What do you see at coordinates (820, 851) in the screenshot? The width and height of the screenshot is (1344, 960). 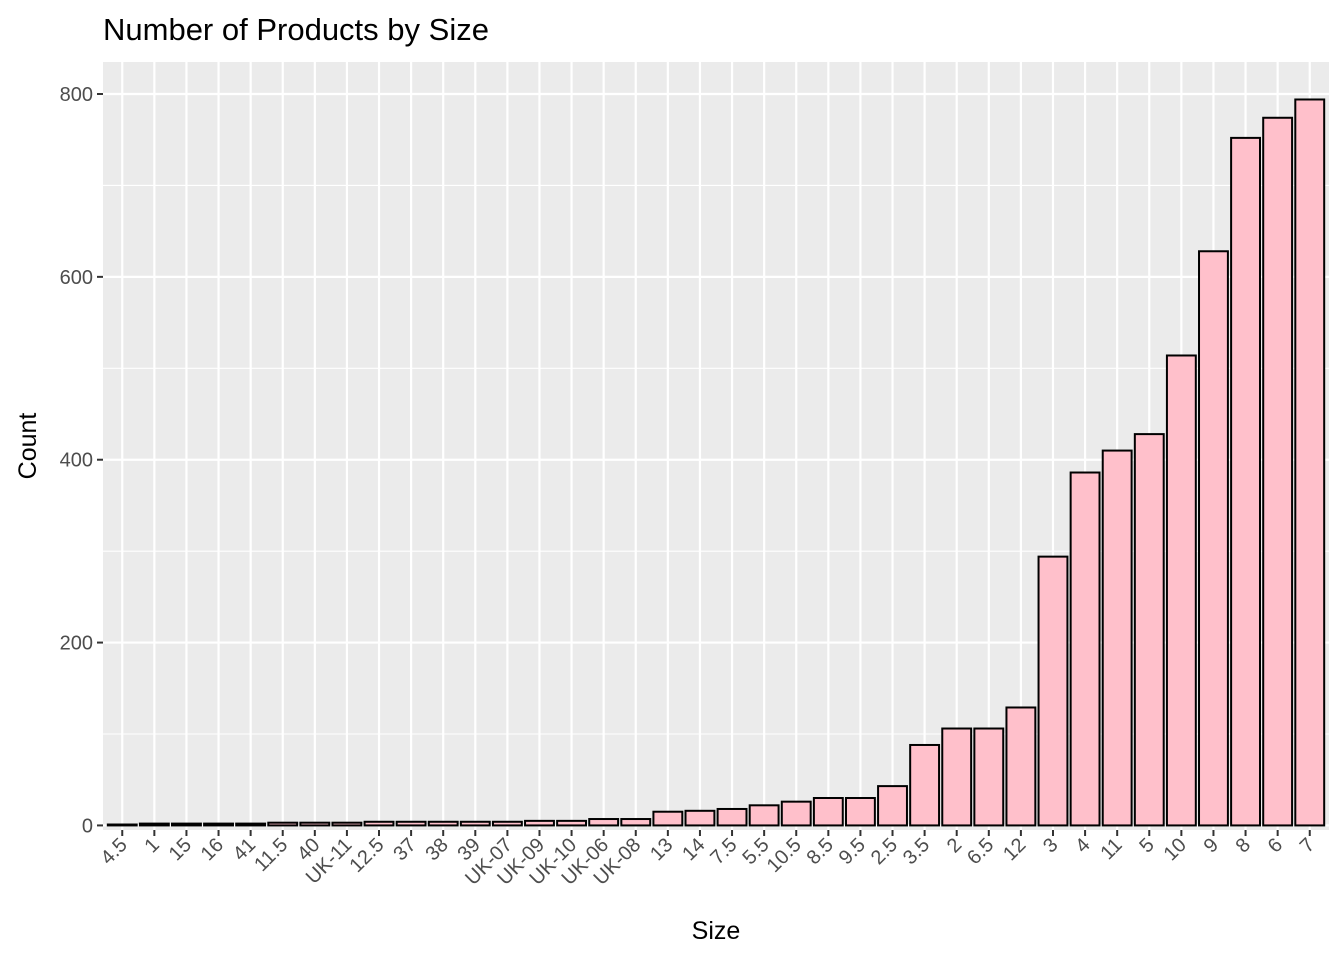 I see `x-tick-label: 8.5` at bounding box center [820, 851].